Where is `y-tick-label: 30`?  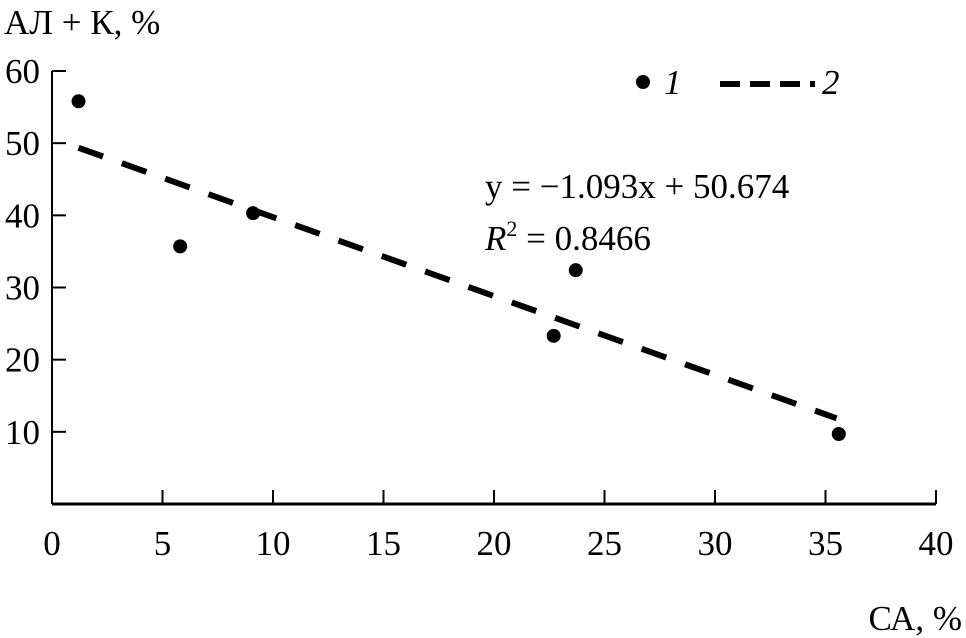 y-tick-label: 30 is located at coordinates (22, 288).